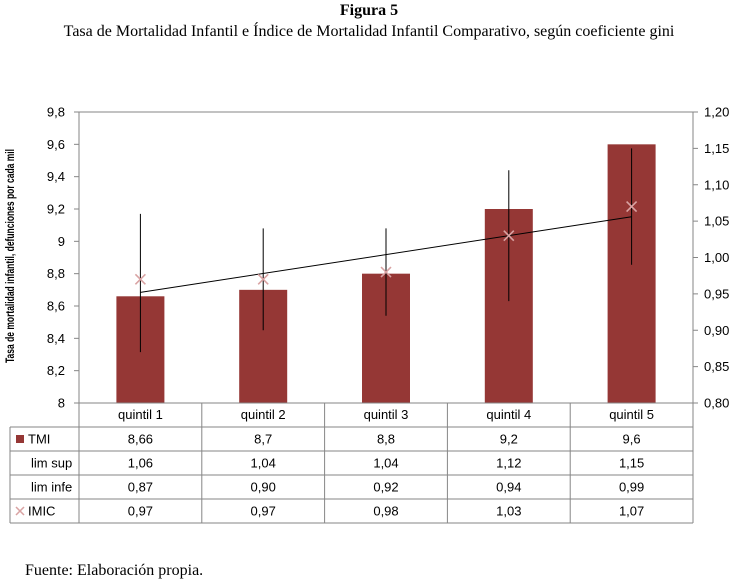  I want to click on category-label: quintil 4, so click(508, 414).